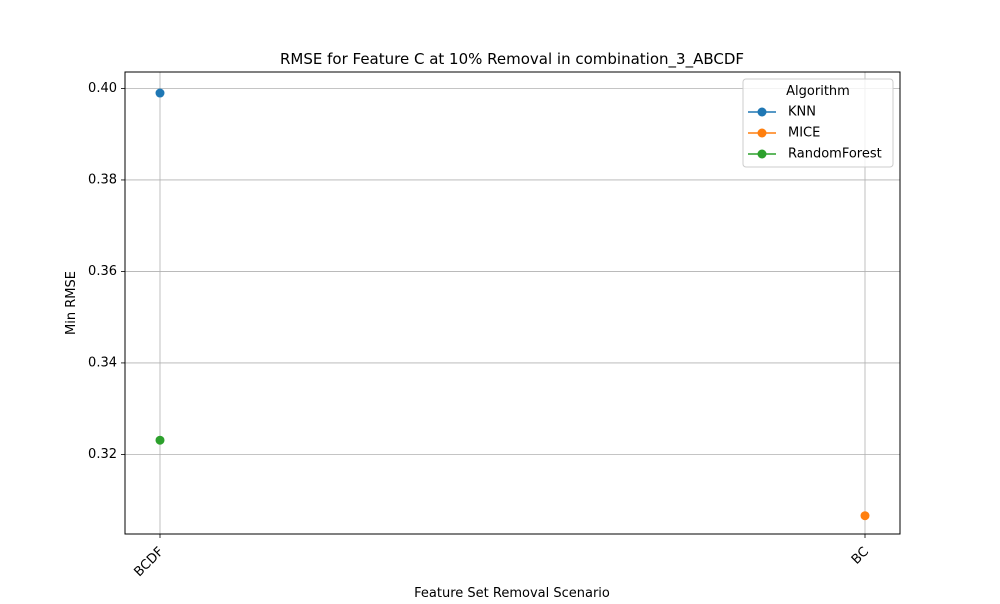 Image resolution: width=1000 pixels, height=604 pixels. I want to click on legend-entry-mice: MICE, so click(784, 133).